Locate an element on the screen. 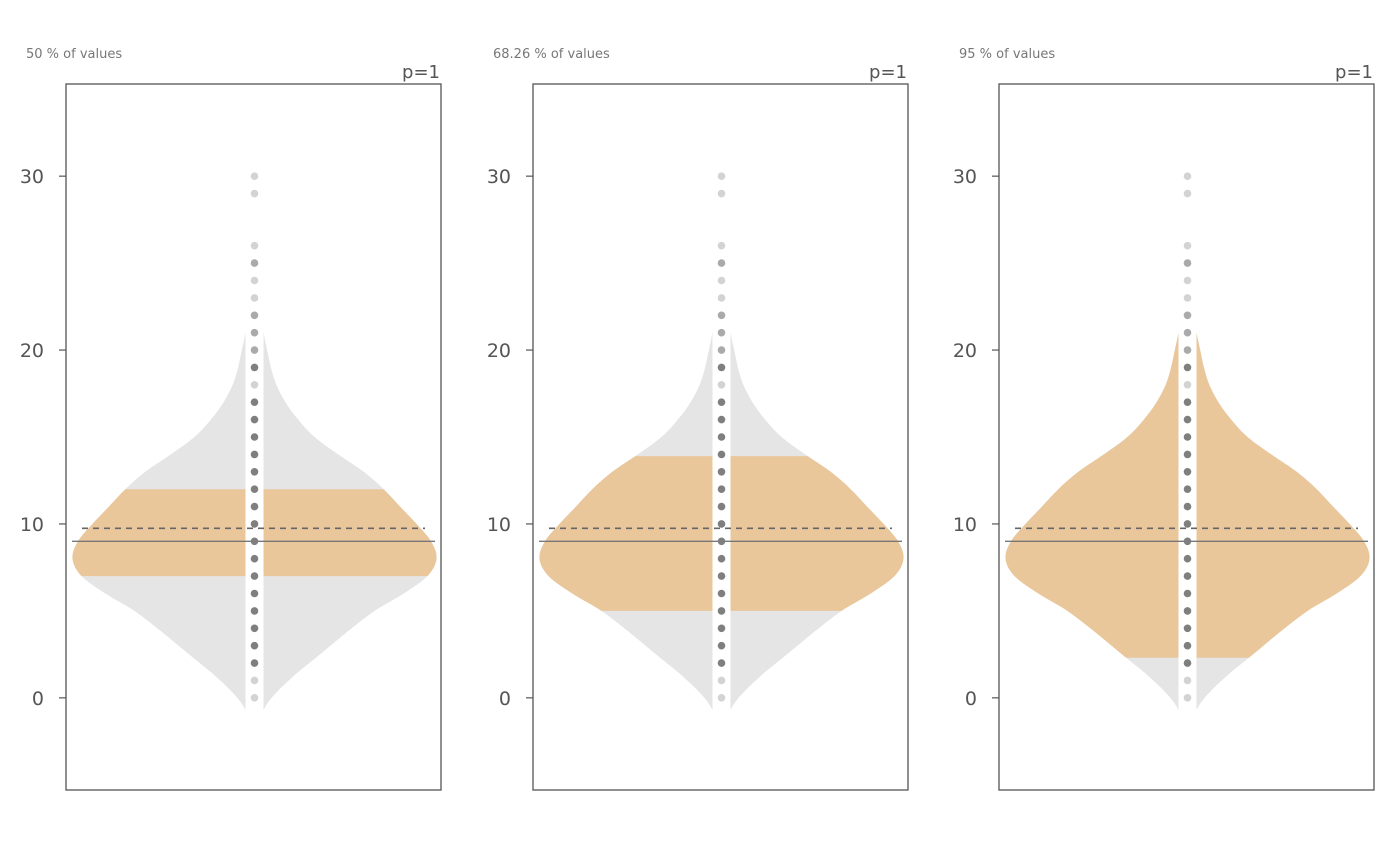 This screenshot has width=1400, height=866. panel-subtitle: 95 % of values is located at coordinates (1007, 54).